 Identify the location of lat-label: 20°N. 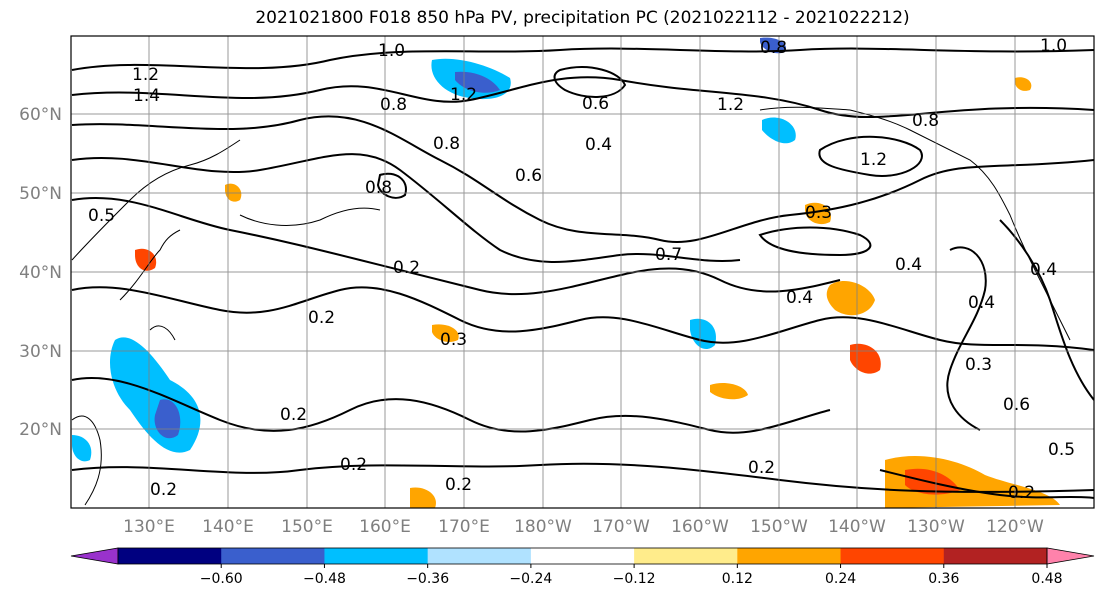
(40, 430).